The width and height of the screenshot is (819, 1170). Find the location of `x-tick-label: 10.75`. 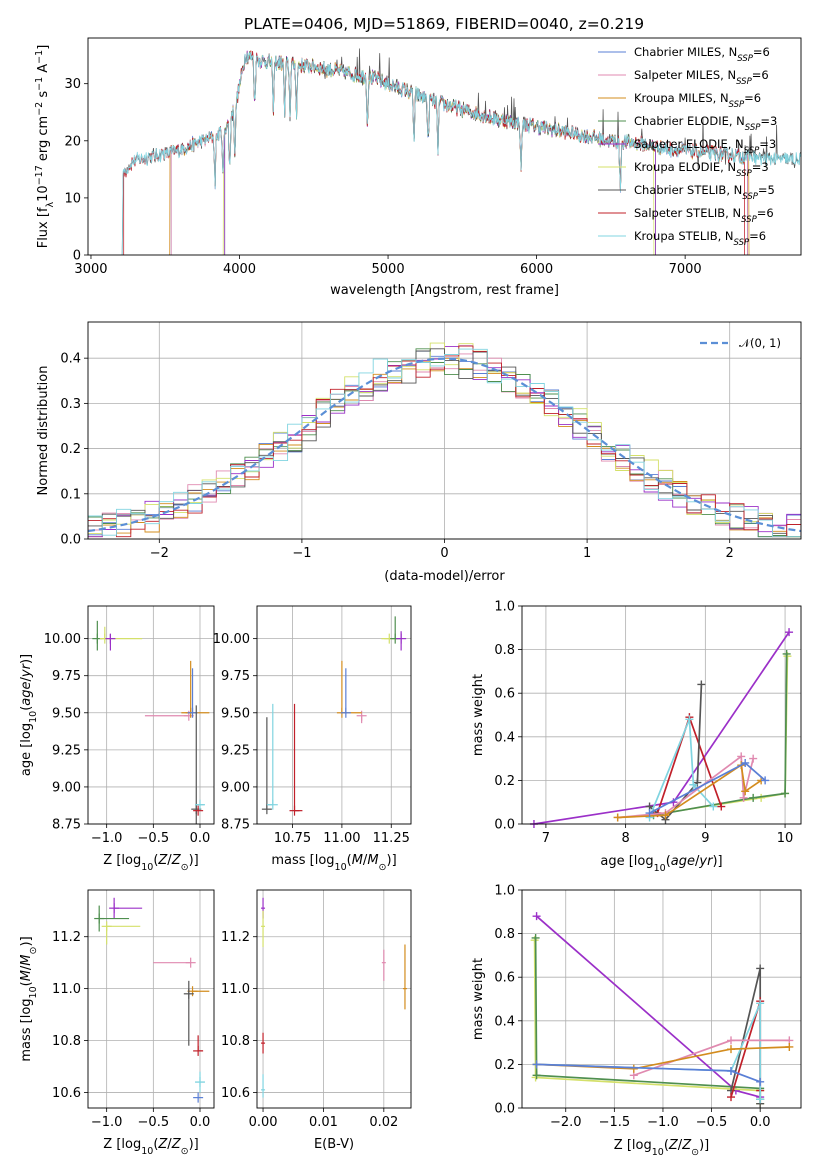

x-tick-label: 10.75 is located at coordinates (292, 838).